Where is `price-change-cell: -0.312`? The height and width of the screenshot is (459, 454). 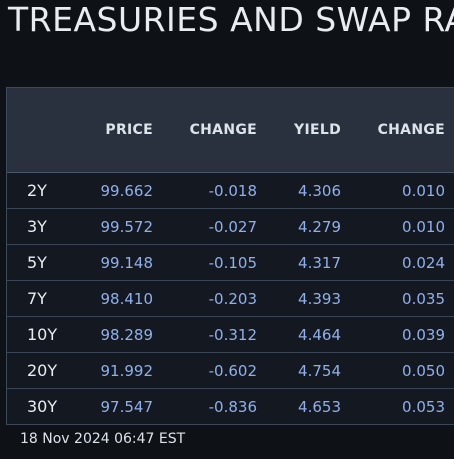 price-change-cell: -0.312 is located at coordinates (232, 334).